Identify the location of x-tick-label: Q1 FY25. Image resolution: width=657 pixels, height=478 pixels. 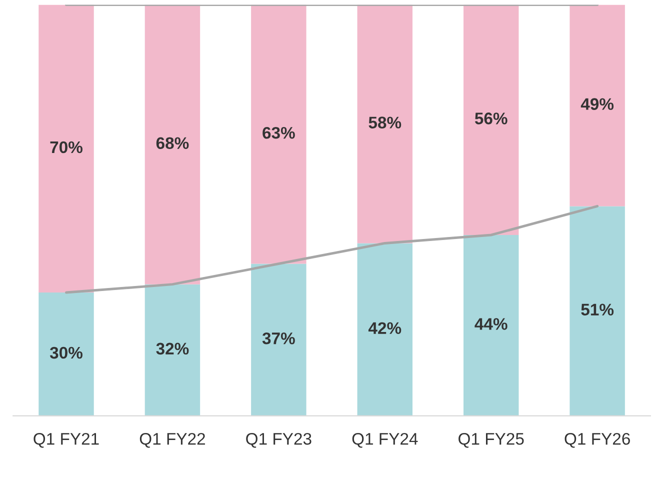
(491, 440).